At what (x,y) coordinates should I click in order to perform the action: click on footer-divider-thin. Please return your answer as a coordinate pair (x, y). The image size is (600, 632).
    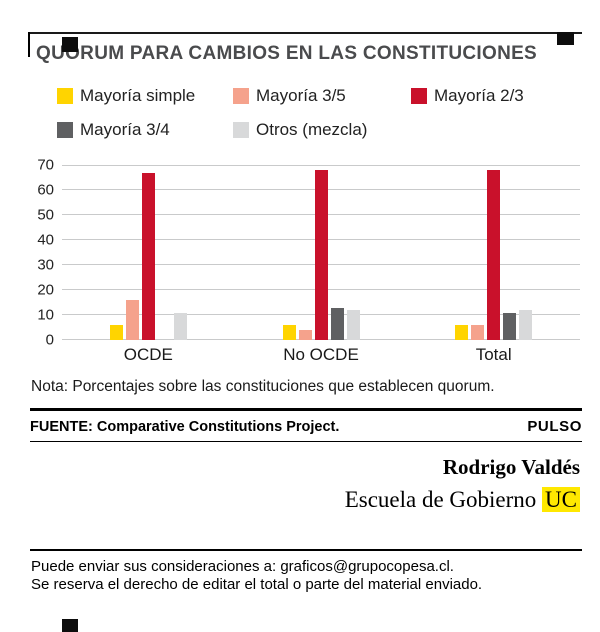
    Looking at the image, I should click on (306, 441).